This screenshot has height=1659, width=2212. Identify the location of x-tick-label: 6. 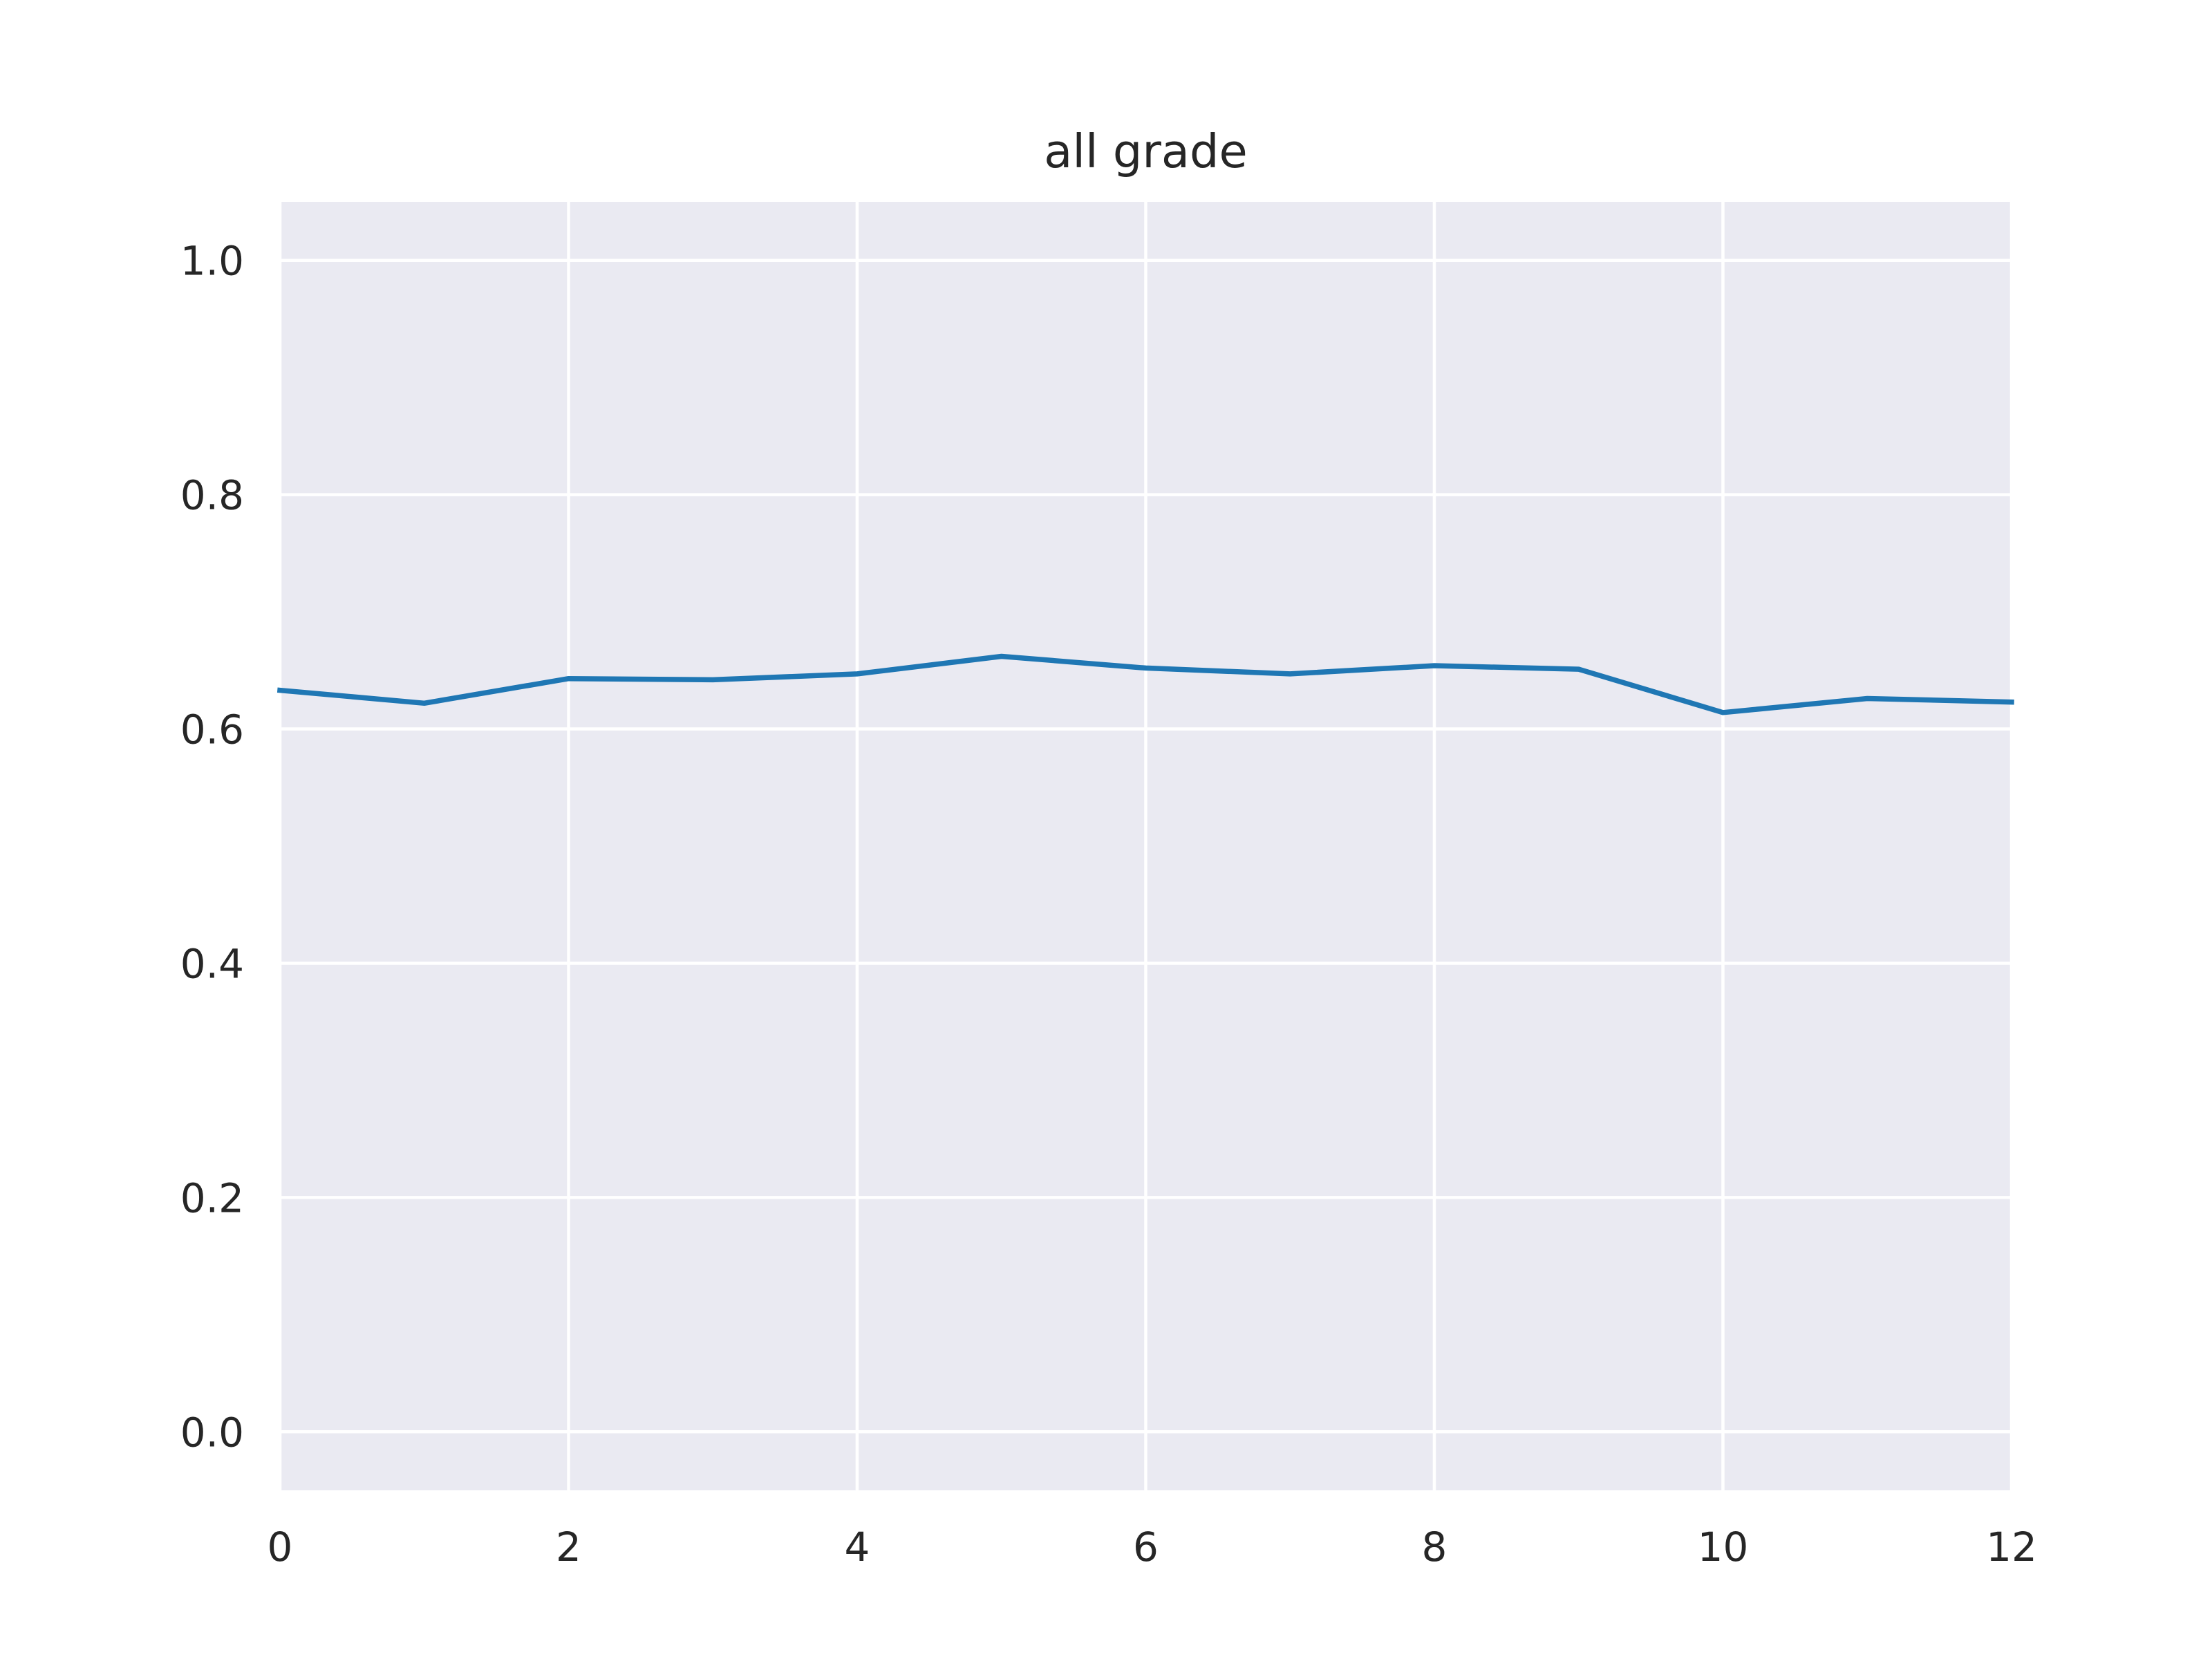
(1146, 1548).